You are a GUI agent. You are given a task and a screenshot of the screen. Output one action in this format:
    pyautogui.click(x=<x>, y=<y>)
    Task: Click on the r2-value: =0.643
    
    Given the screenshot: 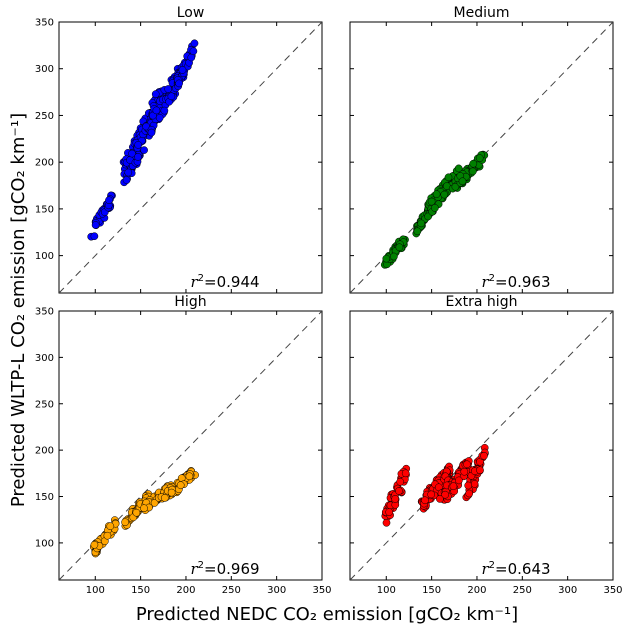 What is the action you would take?
    pyautogui.click(x=523, y=569)
    